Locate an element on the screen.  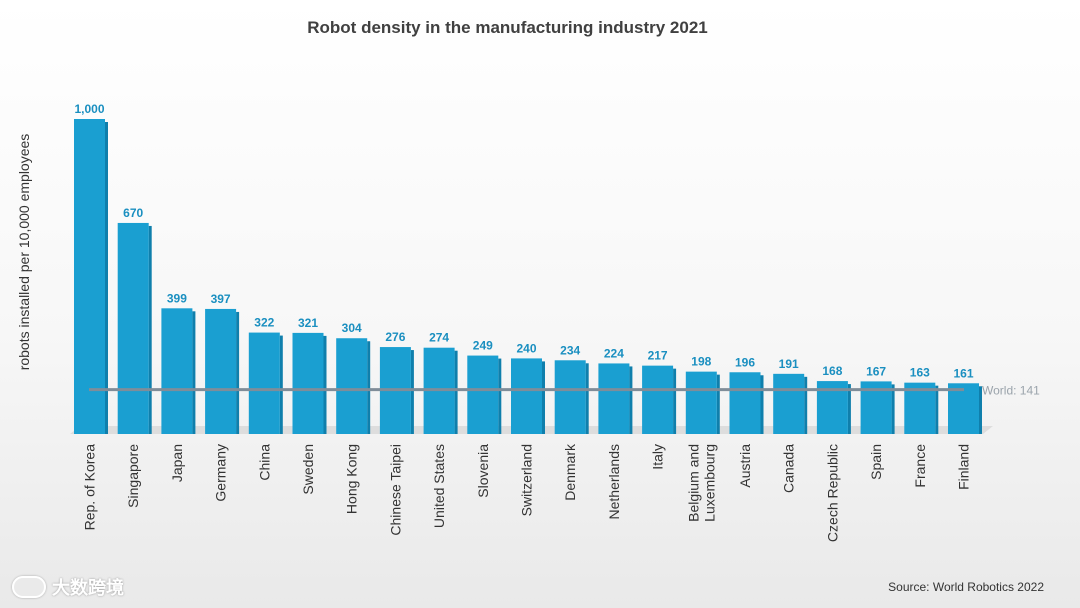
category-label: Austria is located at coordinates (745, 466).